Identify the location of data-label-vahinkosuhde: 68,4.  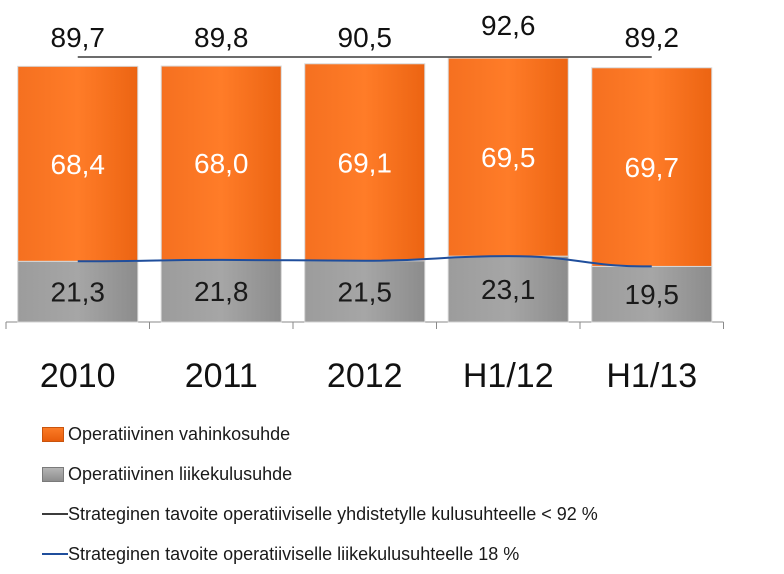
(78, 164).